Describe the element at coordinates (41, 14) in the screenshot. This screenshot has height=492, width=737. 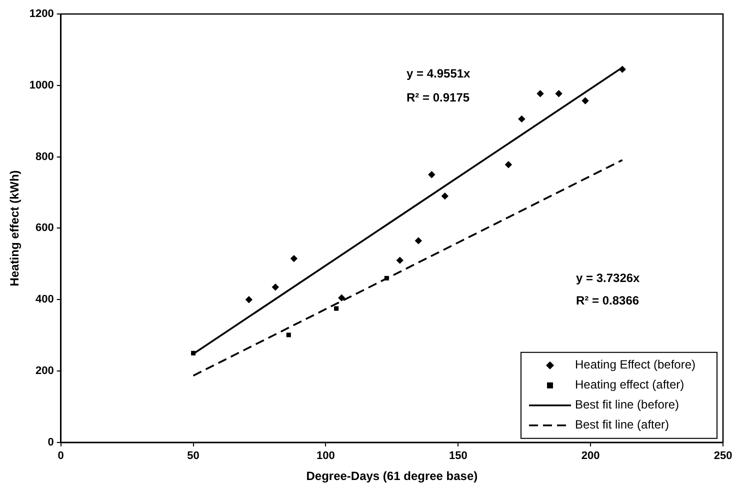
I see `y-tick-label: 1200` at that location.